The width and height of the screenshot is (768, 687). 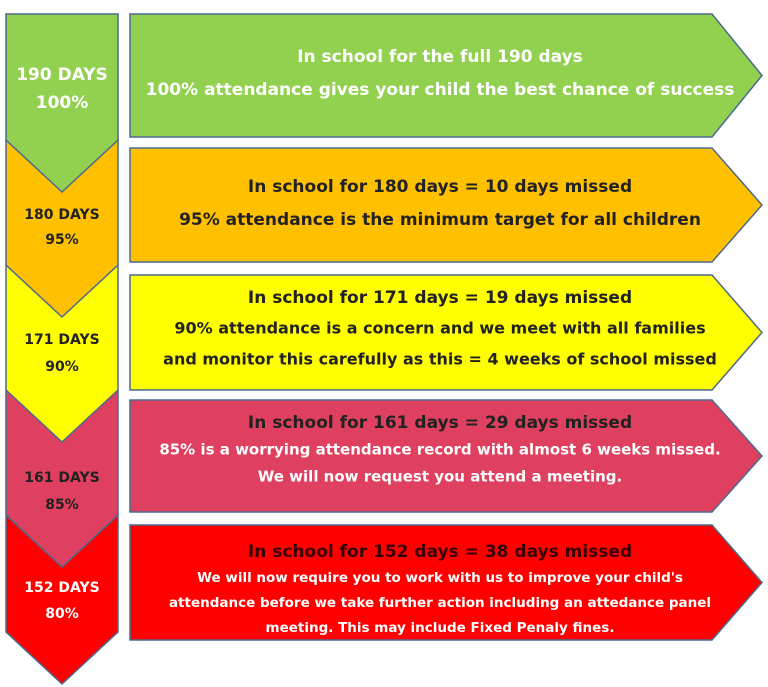 I want to click on days-label: 161 DAYS, so click(x=61, y=478).